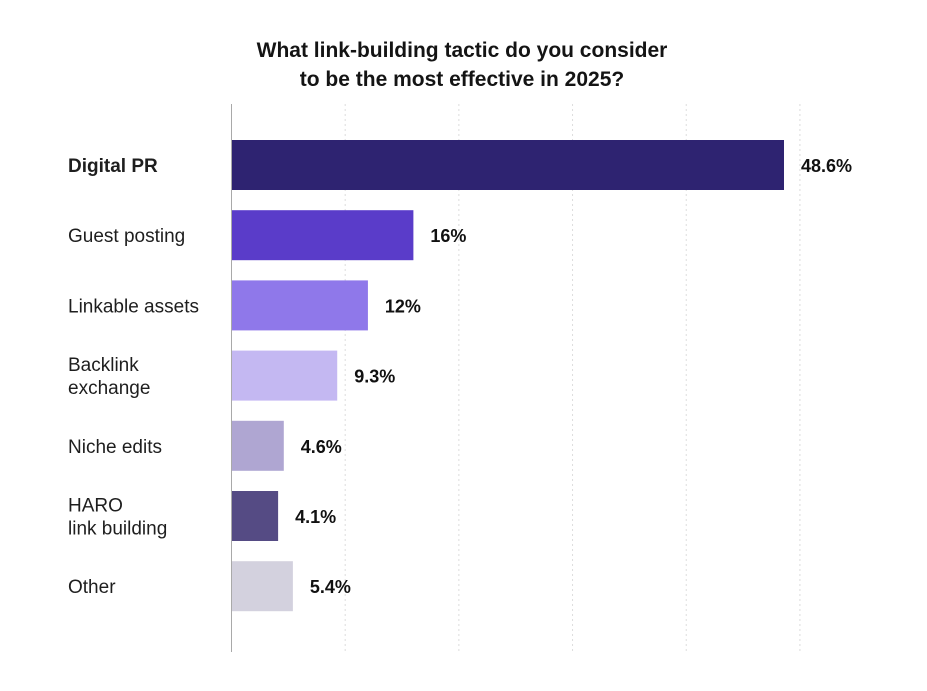  Describe the element at coordinates (103, 365) in the screenshot. I see `category-label: Backlink` at that location.